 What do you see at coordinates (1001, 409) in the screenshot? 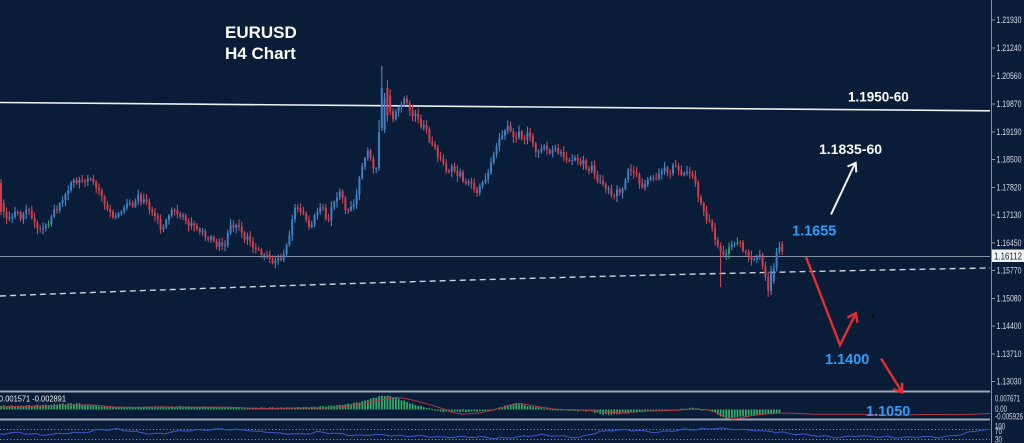
I see `svg-text: 0.00` at bounding box center [1001, 409].